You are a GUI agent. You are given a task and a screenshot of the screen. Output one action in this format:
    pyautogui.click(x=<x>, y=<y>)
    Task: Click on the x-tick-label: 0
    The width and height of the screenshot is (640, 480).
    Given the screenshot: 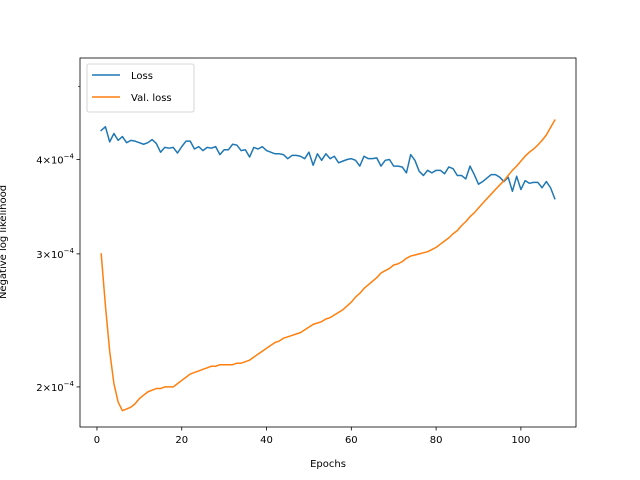 What is the action you would take?
    pyautogui.click(x=97, y=440)
    